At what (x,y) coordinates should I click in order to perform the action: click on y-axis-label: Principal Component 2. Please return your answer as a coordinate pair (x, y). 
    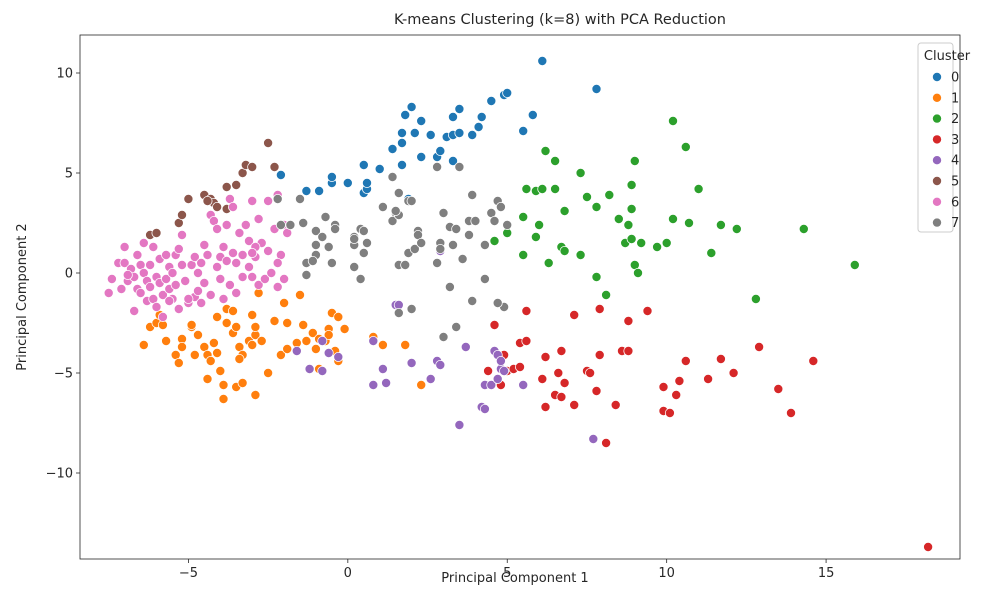
    Looking at the image, I should click on (22, 296).